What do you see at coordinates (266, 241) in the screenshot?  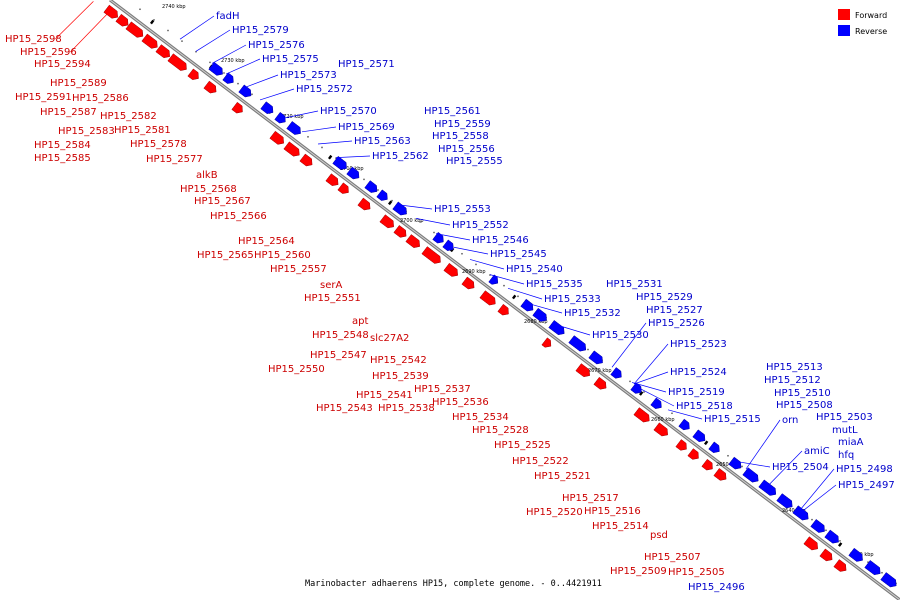 I see `forward-gene-label: HP15_2564` at bounding box center [266, 241].